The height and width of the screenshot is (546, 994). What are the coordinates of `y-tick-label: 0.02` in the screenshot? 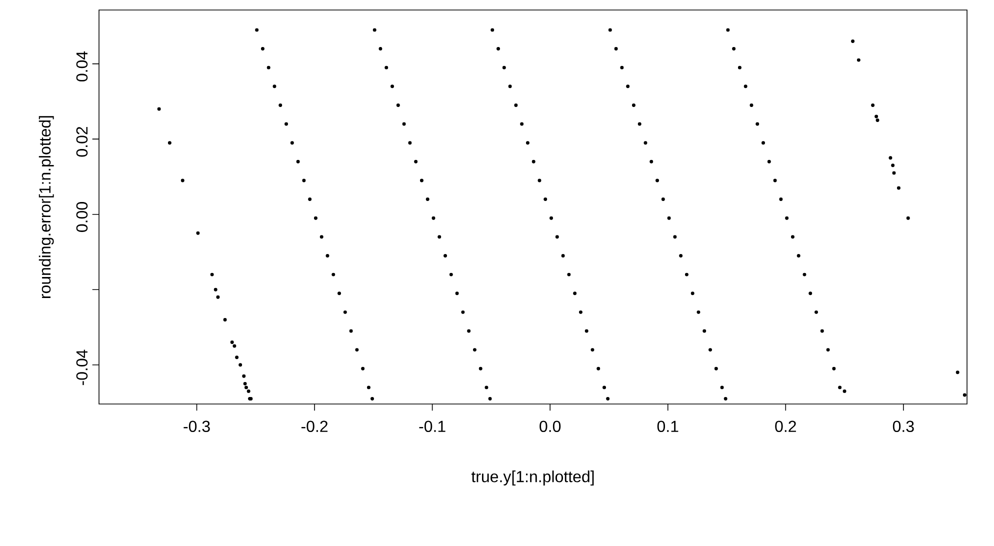 It's located at (82, 141).